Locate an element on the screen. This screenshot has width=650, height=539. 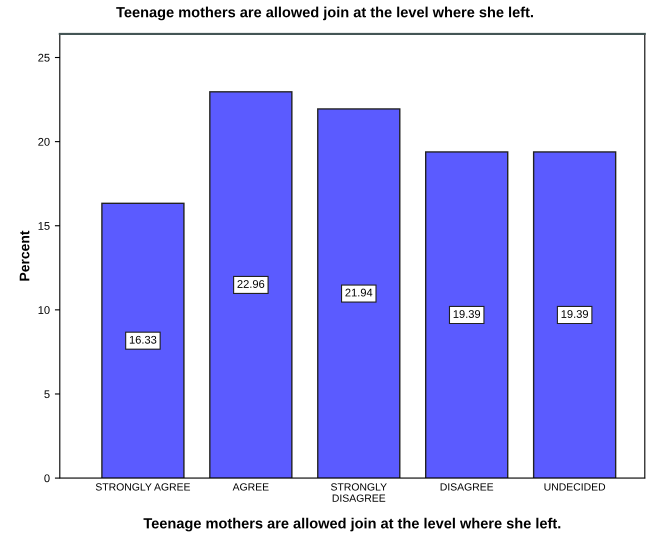
y-tick-label: 20 is located at coordinates (44, 142).